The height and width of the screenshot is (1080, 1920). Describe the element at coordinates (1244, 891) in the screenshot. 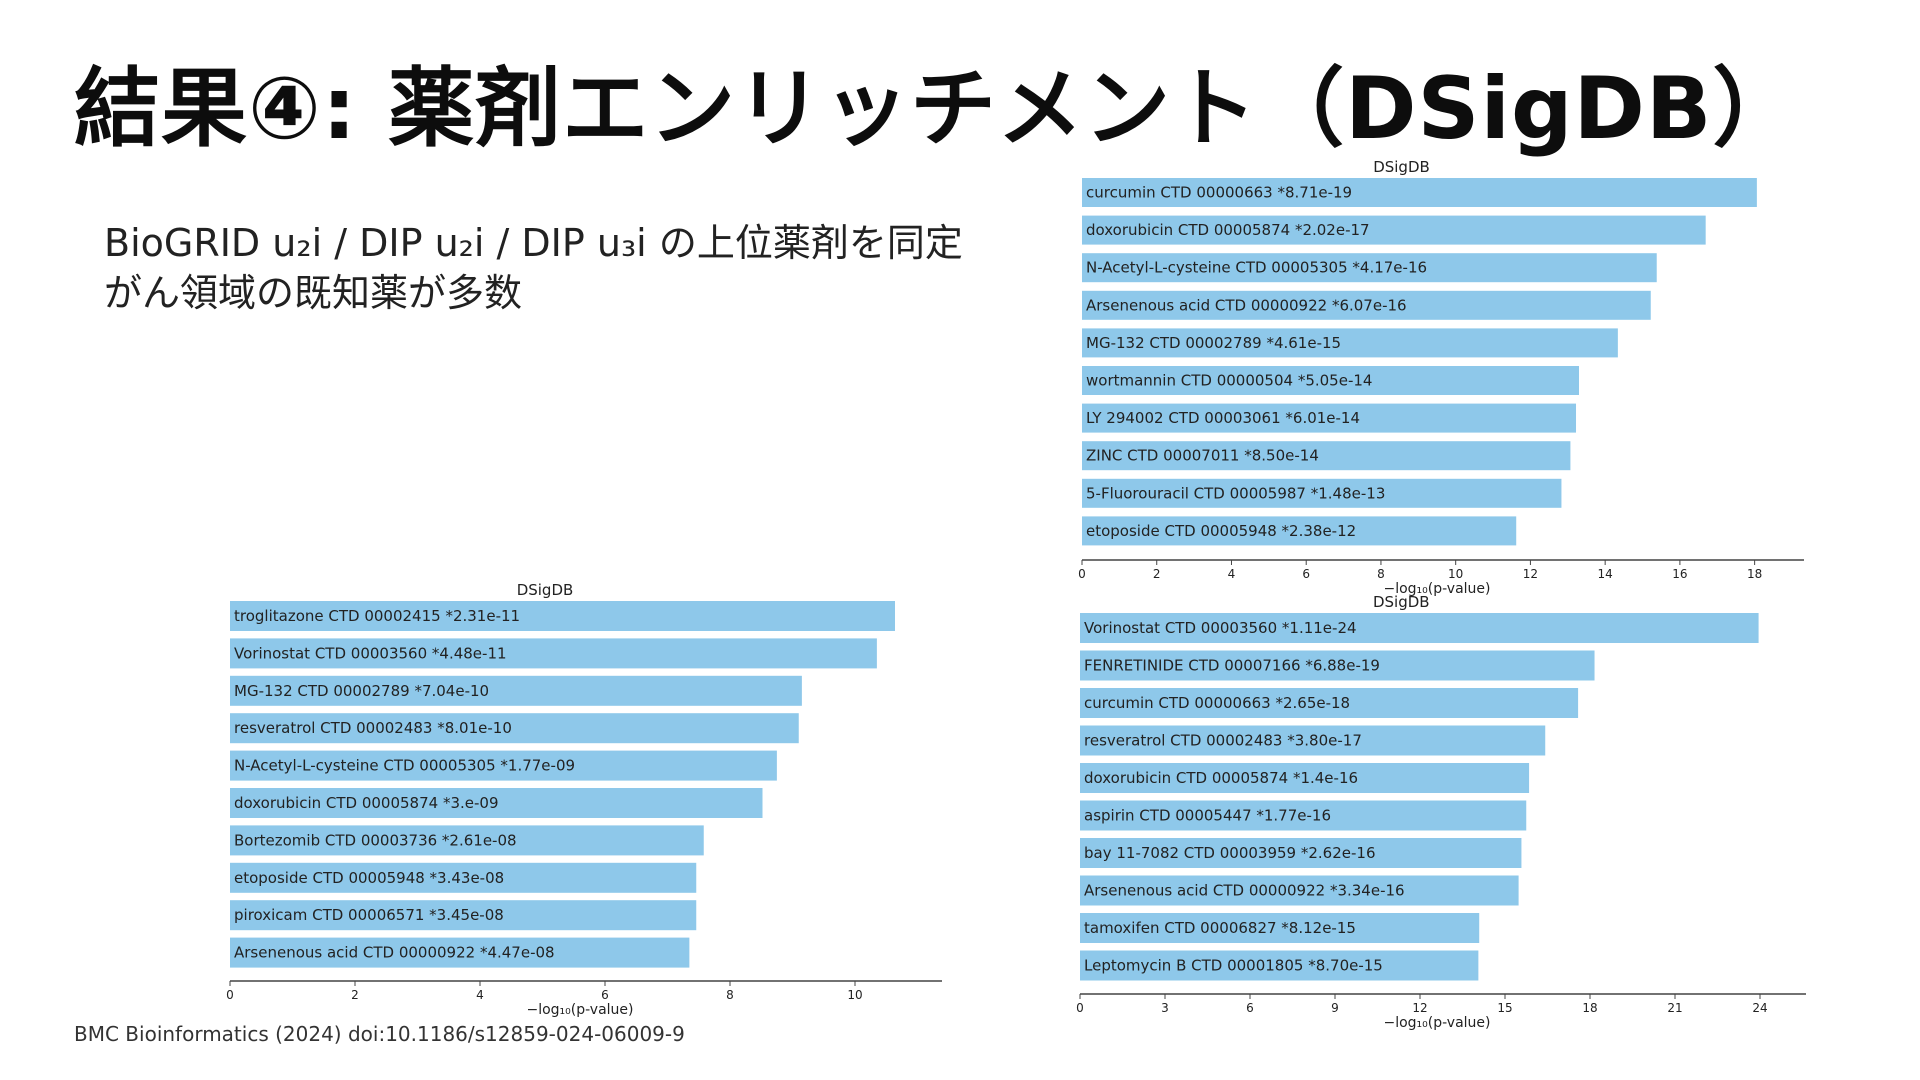

I see `bar-label: Arsenenous acid CTD 00000922 *3.34e-16` at that location.